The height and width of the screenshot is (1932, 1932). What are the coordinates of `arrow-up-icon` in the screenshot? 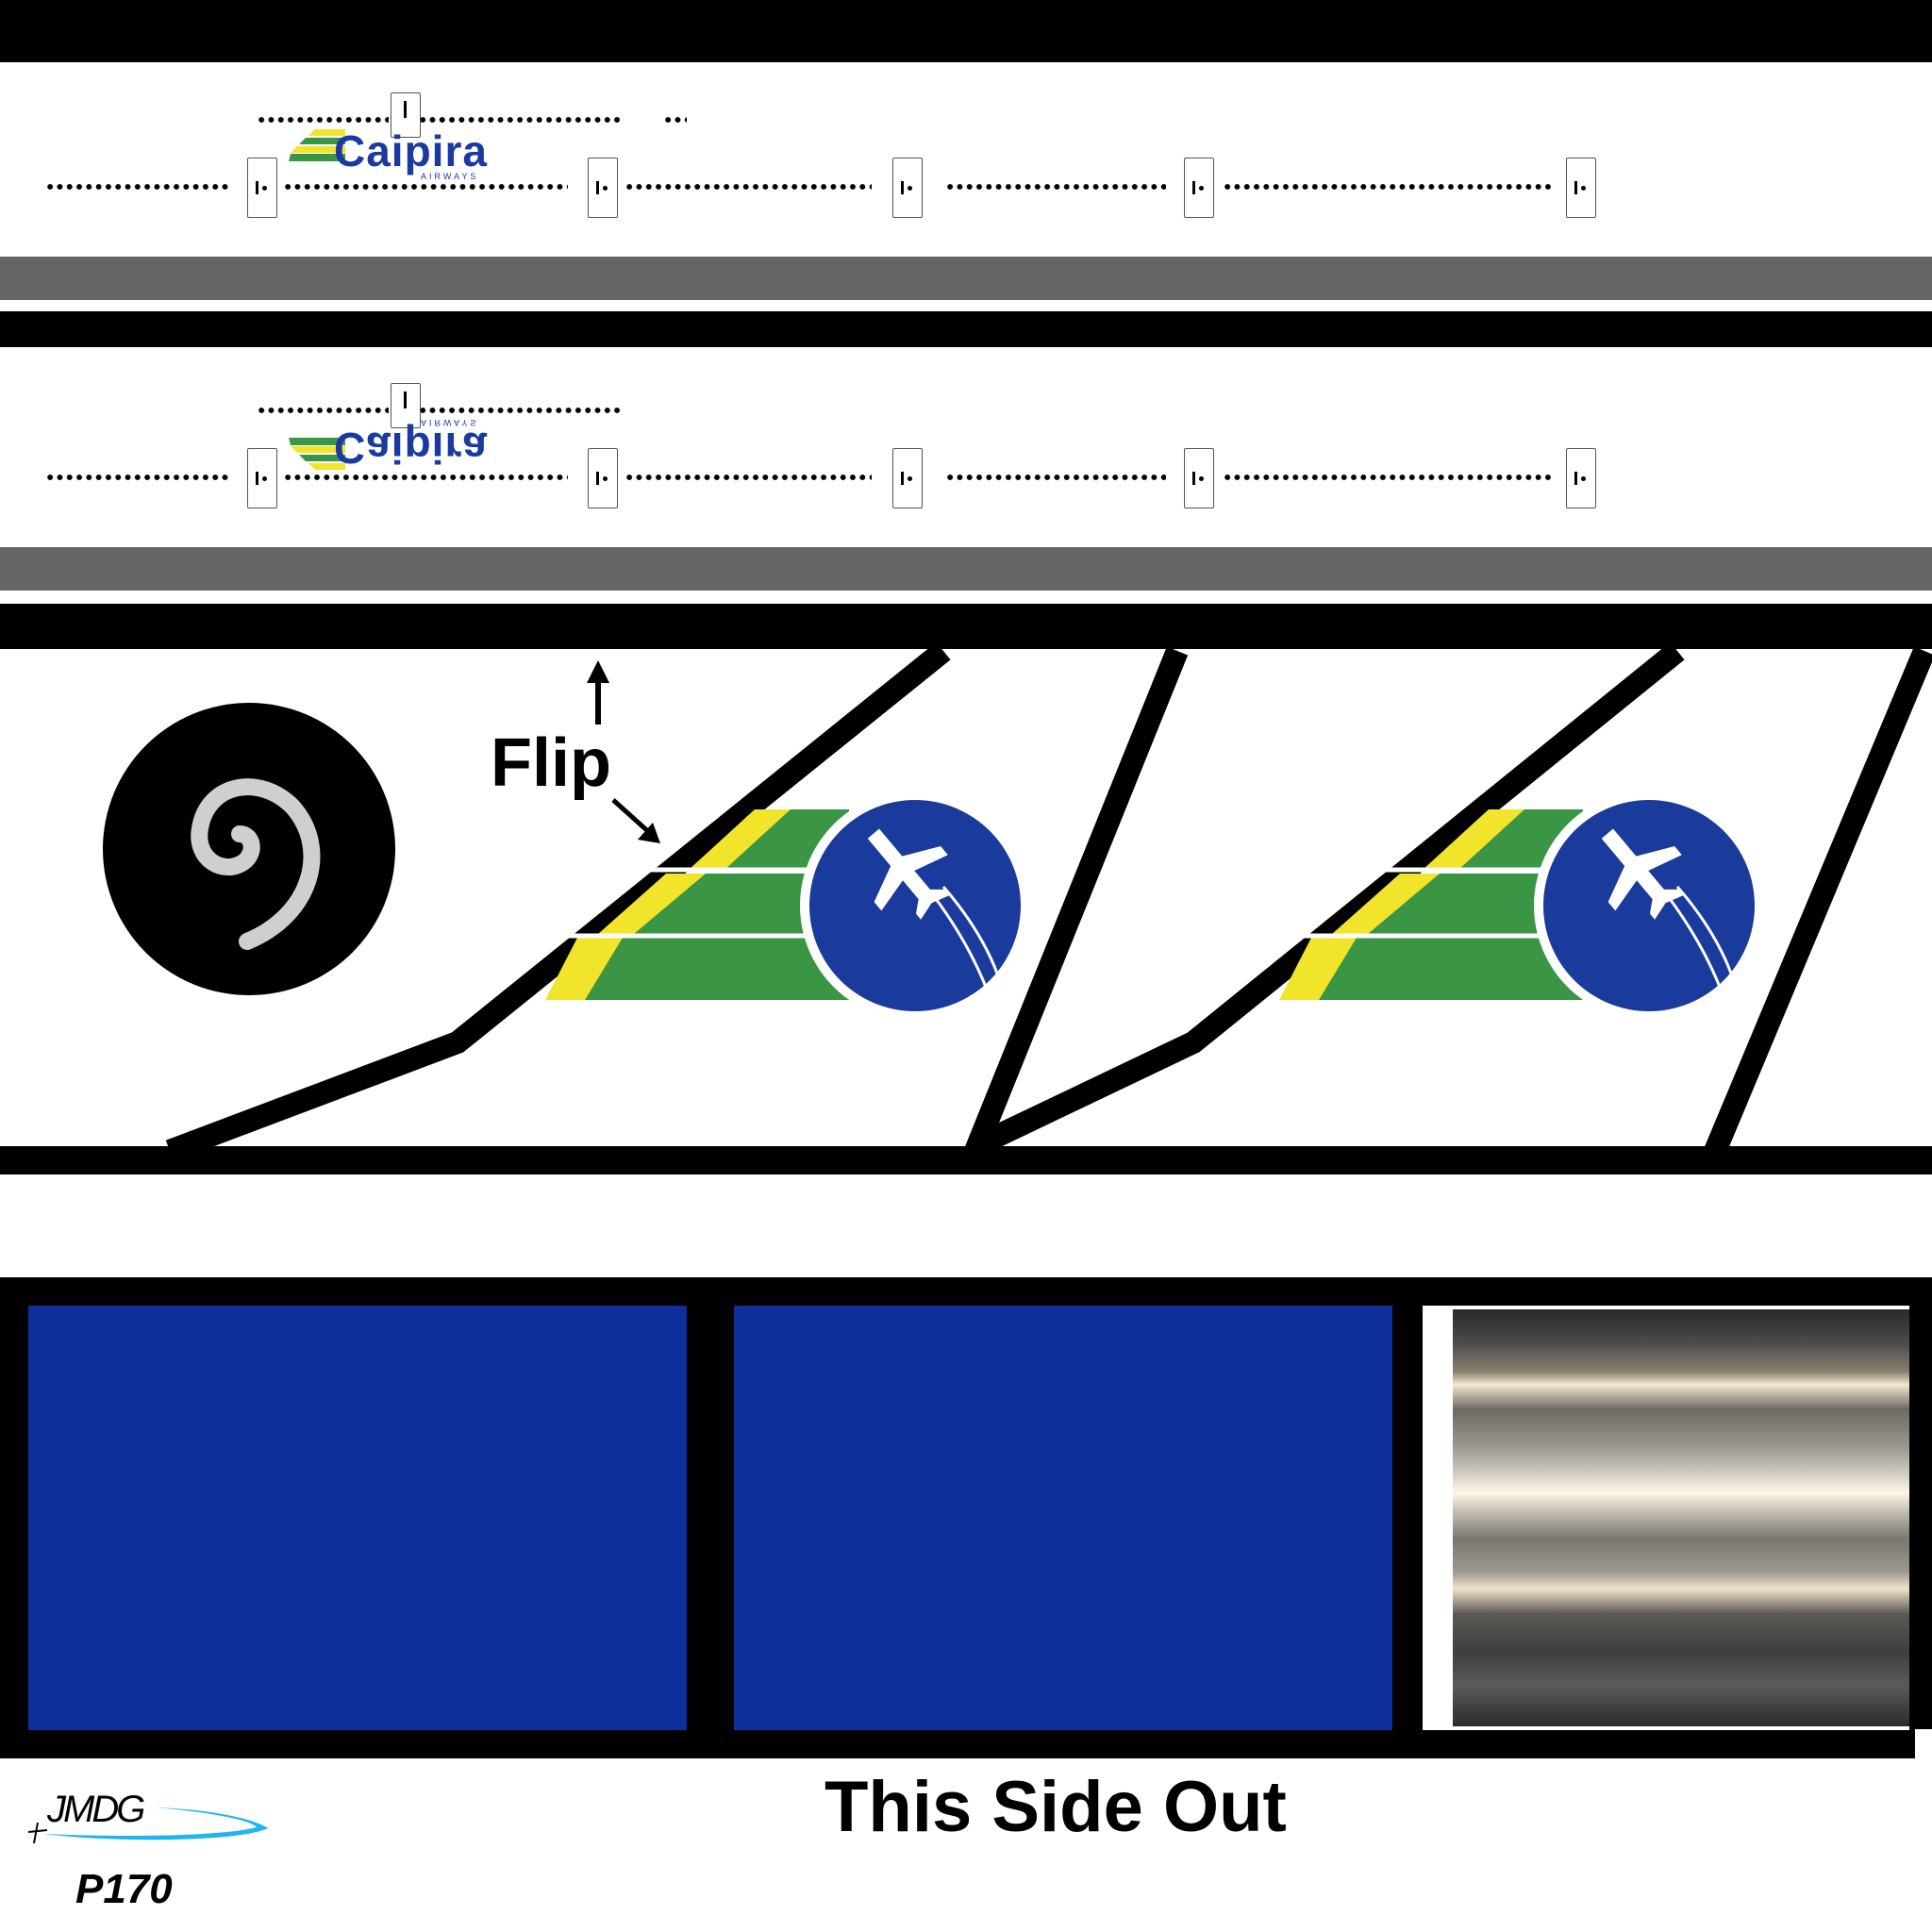 It's located at (598, 692).